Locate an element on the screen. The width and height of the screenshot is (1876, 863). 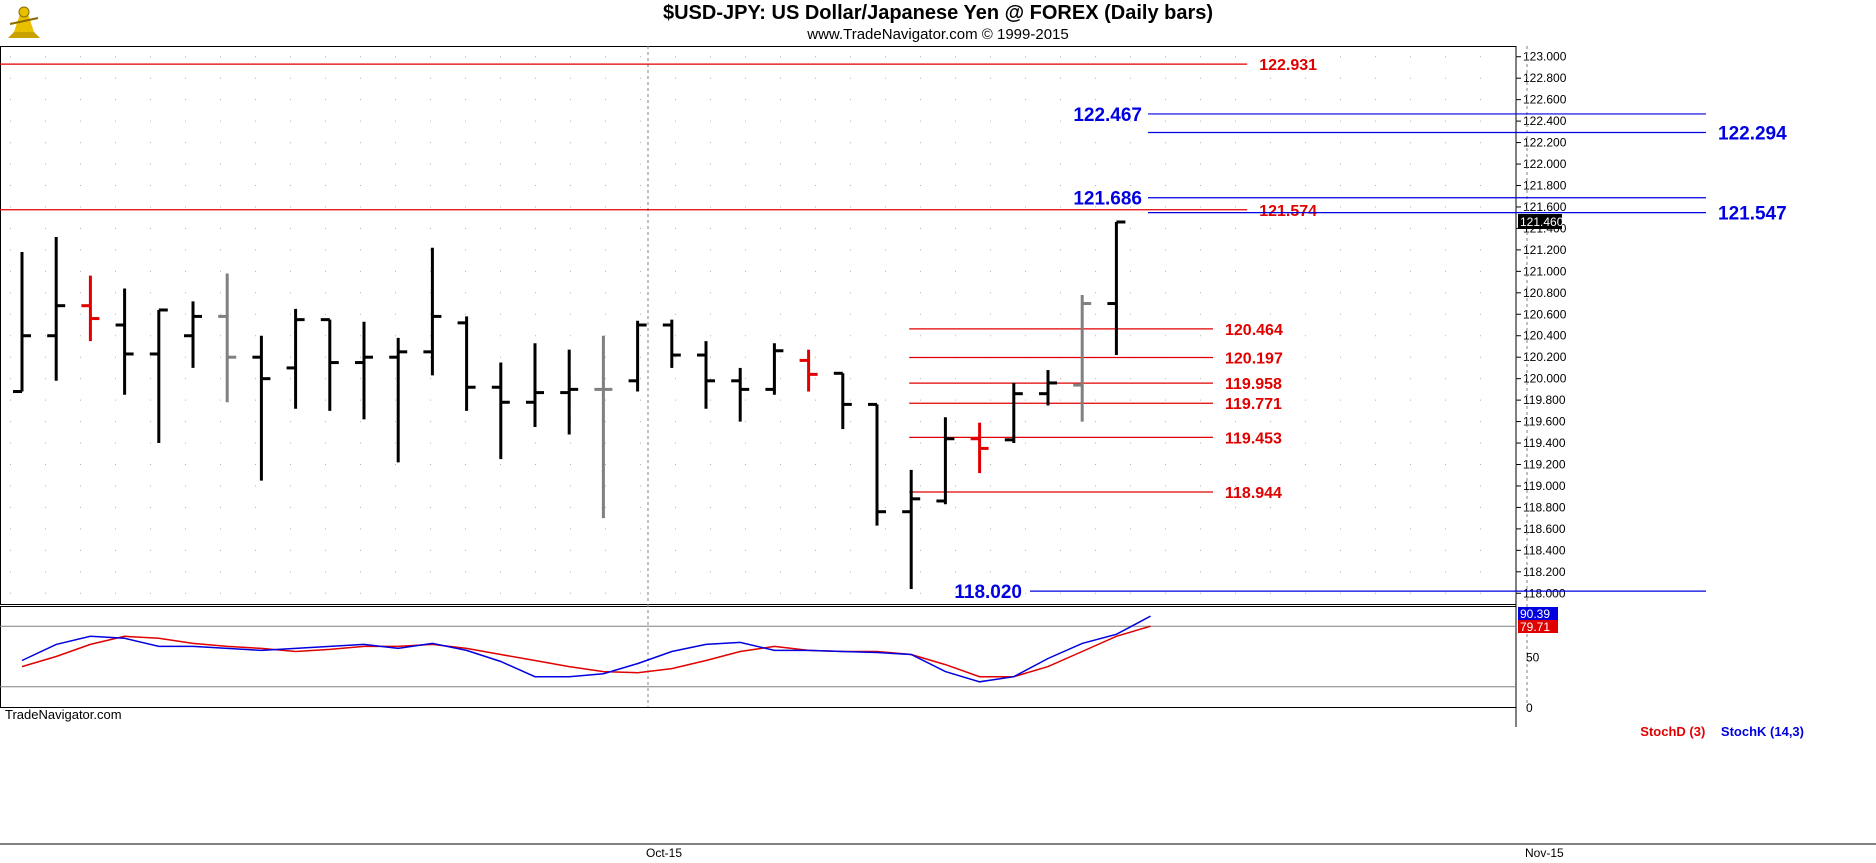
red-level-label: 122.931 is located at coordinates (1288, 65).